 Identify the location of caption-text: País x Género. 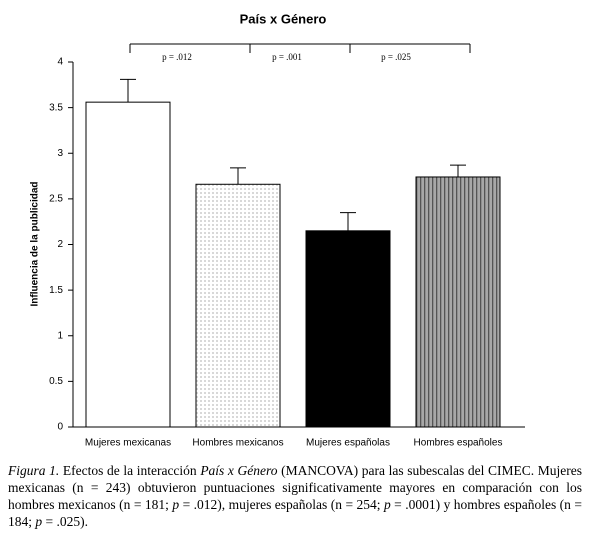
(239, 470).